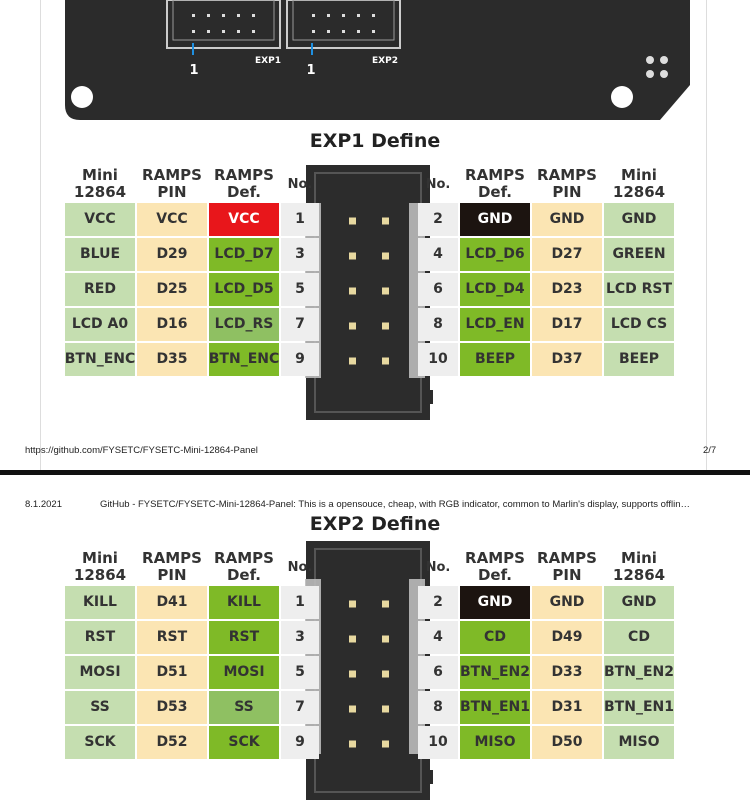  Describe the element at coordinates (567, 324) in the screenshot. I see `table-cell: D17` at that location.